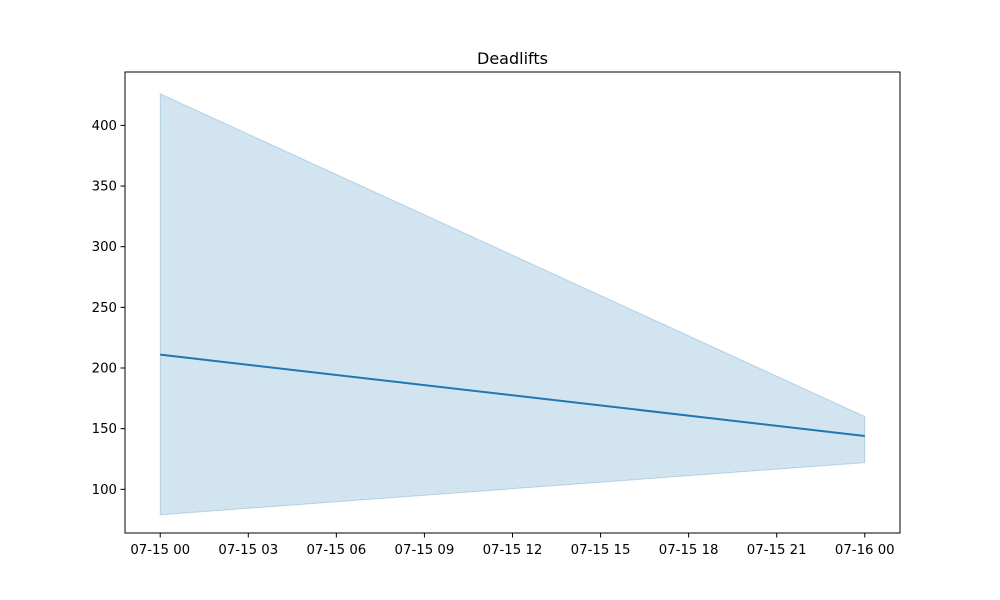 This screenshot has height=600, width=1000. Describe the element at coordinates (777, 550) in the screenshot. I see `x-tick-label: 07-15 21` at that location.